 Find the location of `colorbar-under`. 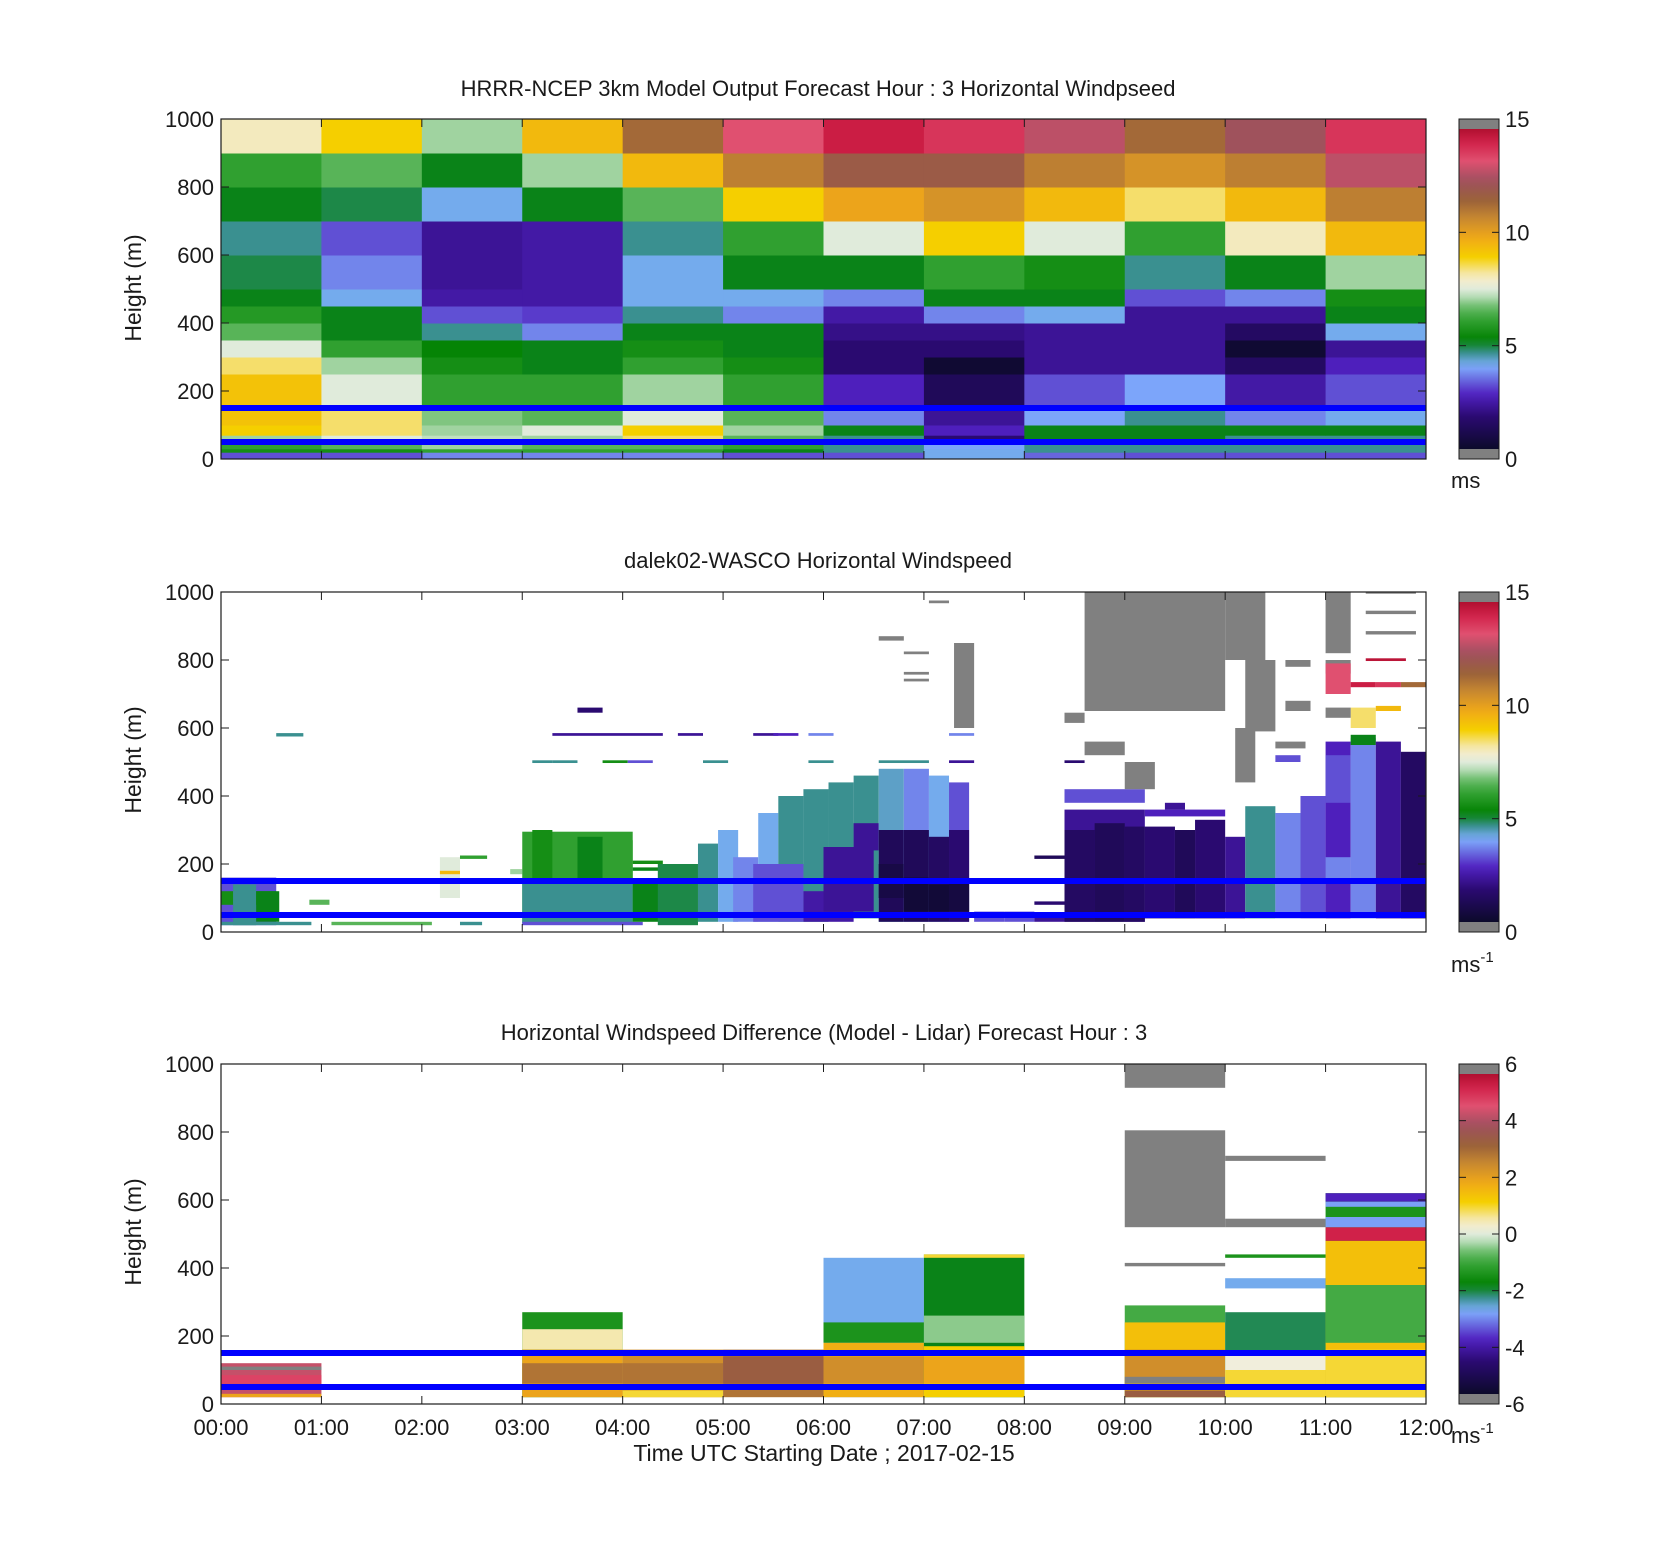

colorbar-under is located at coordinates (1479, 454).